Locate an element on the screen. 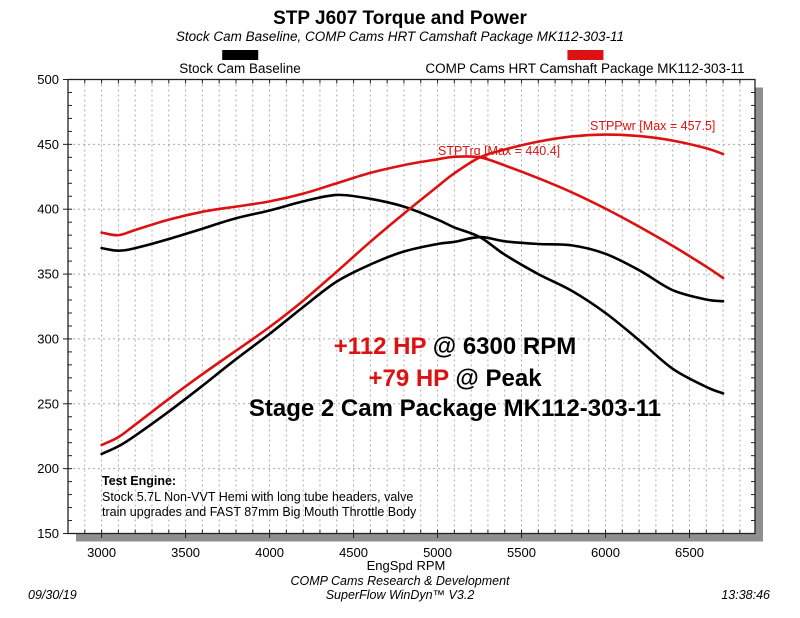  legend-label-stock: Stock Cam Baseline is located at coordinates (240, 68).